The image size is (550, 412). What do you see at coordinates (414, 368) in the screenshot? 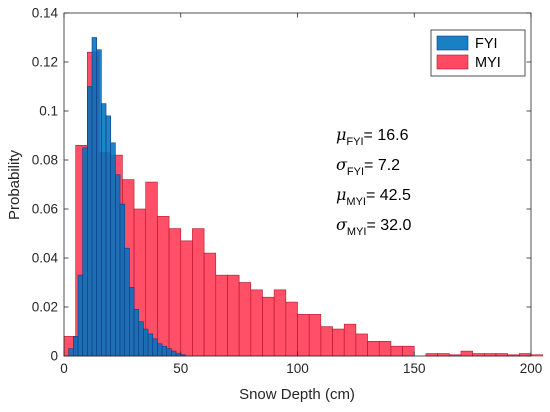
I see `x-tick-label: 150` at bounding box center [414, 368].